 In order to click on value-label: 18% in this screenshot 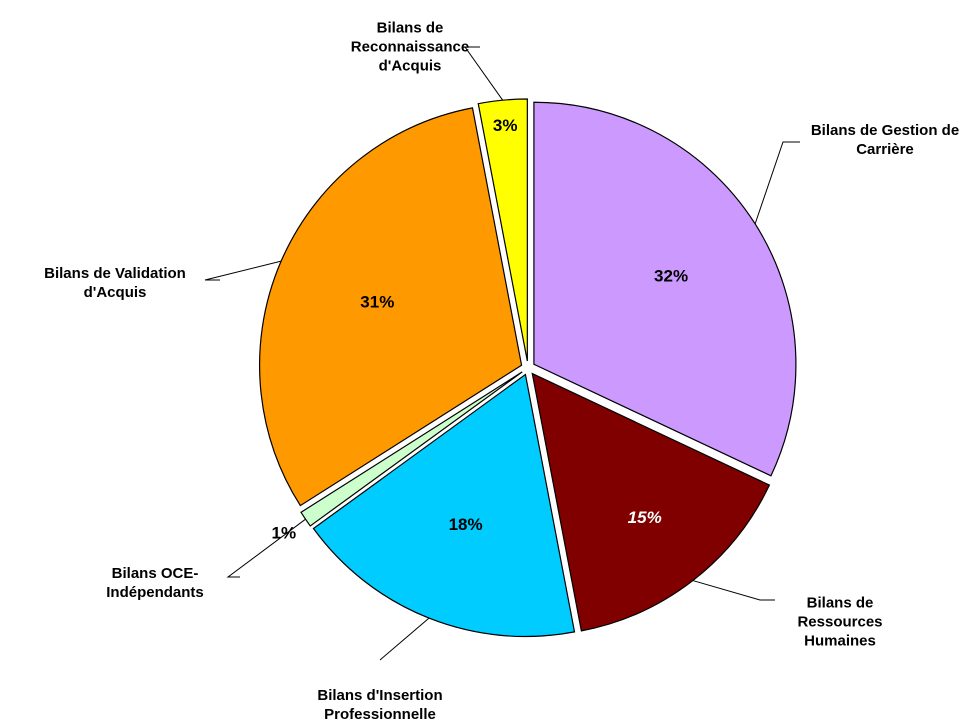, I will do `click(466, 524)`.